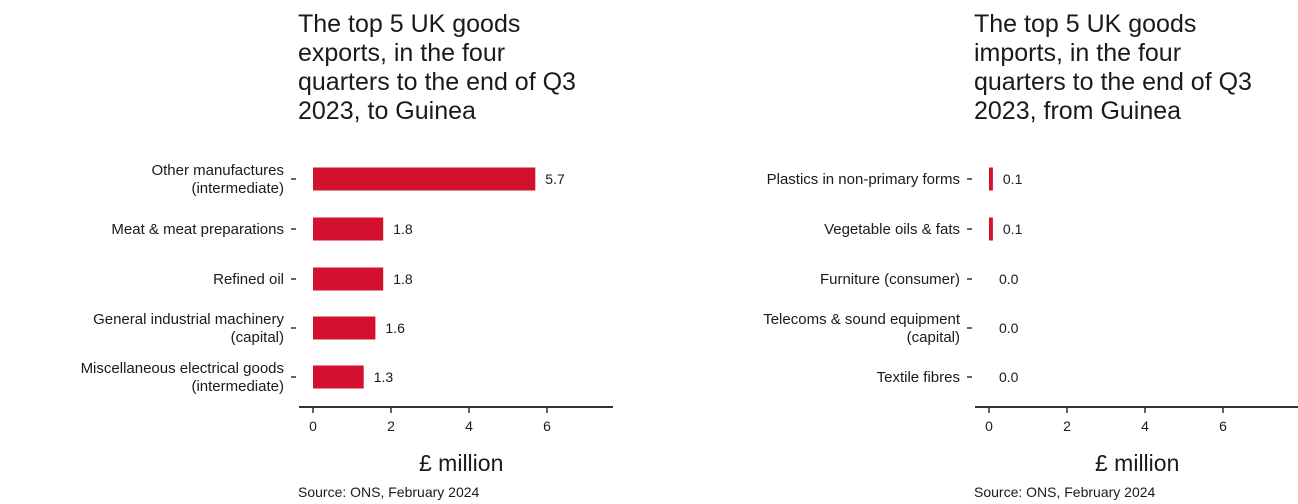 This screenshot has height=504, width=1298. I want to click on data-label: 1.6, so click(395, 328).